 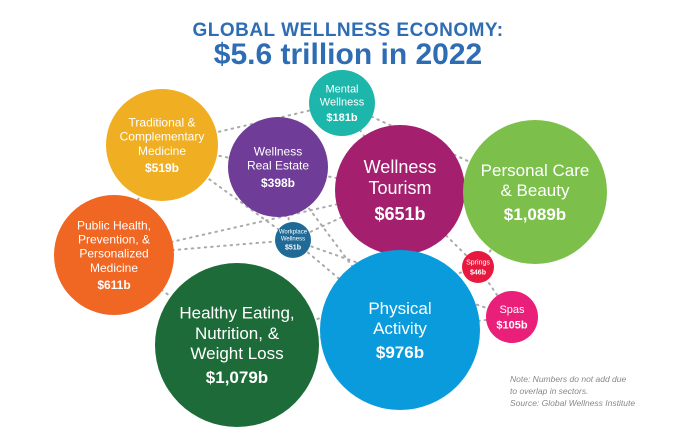 I want to click on bubble-label: Activity, so click(x=400, y=328).